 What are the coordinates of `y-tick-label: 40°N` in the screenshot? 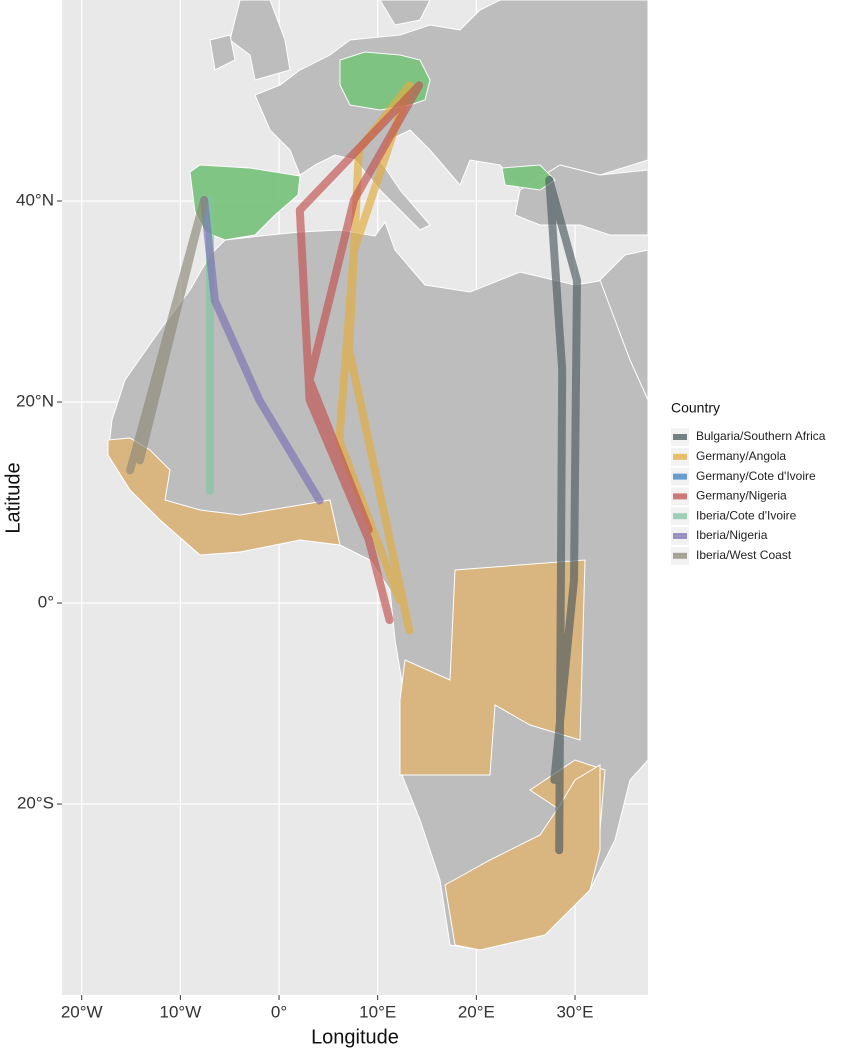 It's located at (35, 199).